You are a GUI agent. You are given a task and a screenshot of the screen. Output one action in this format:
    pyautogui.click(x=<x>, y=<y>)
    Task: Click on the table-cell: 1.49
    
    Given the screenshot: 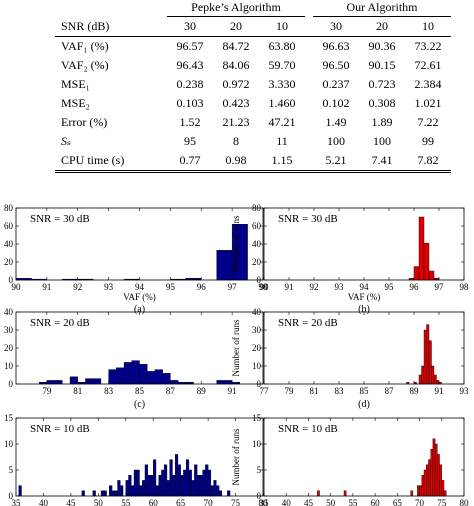 What is the action you would take?
    pyautogui.click(x=336, y=122)
    